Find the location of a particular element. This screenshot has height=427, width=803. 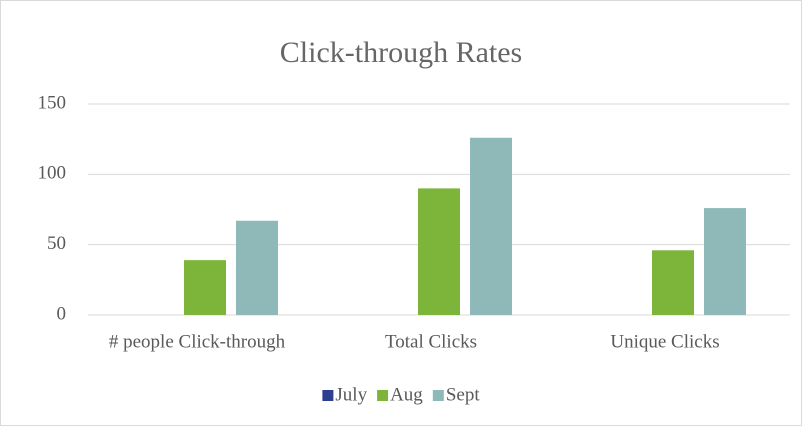

legend-label: July is located at coordinates (351, 394).